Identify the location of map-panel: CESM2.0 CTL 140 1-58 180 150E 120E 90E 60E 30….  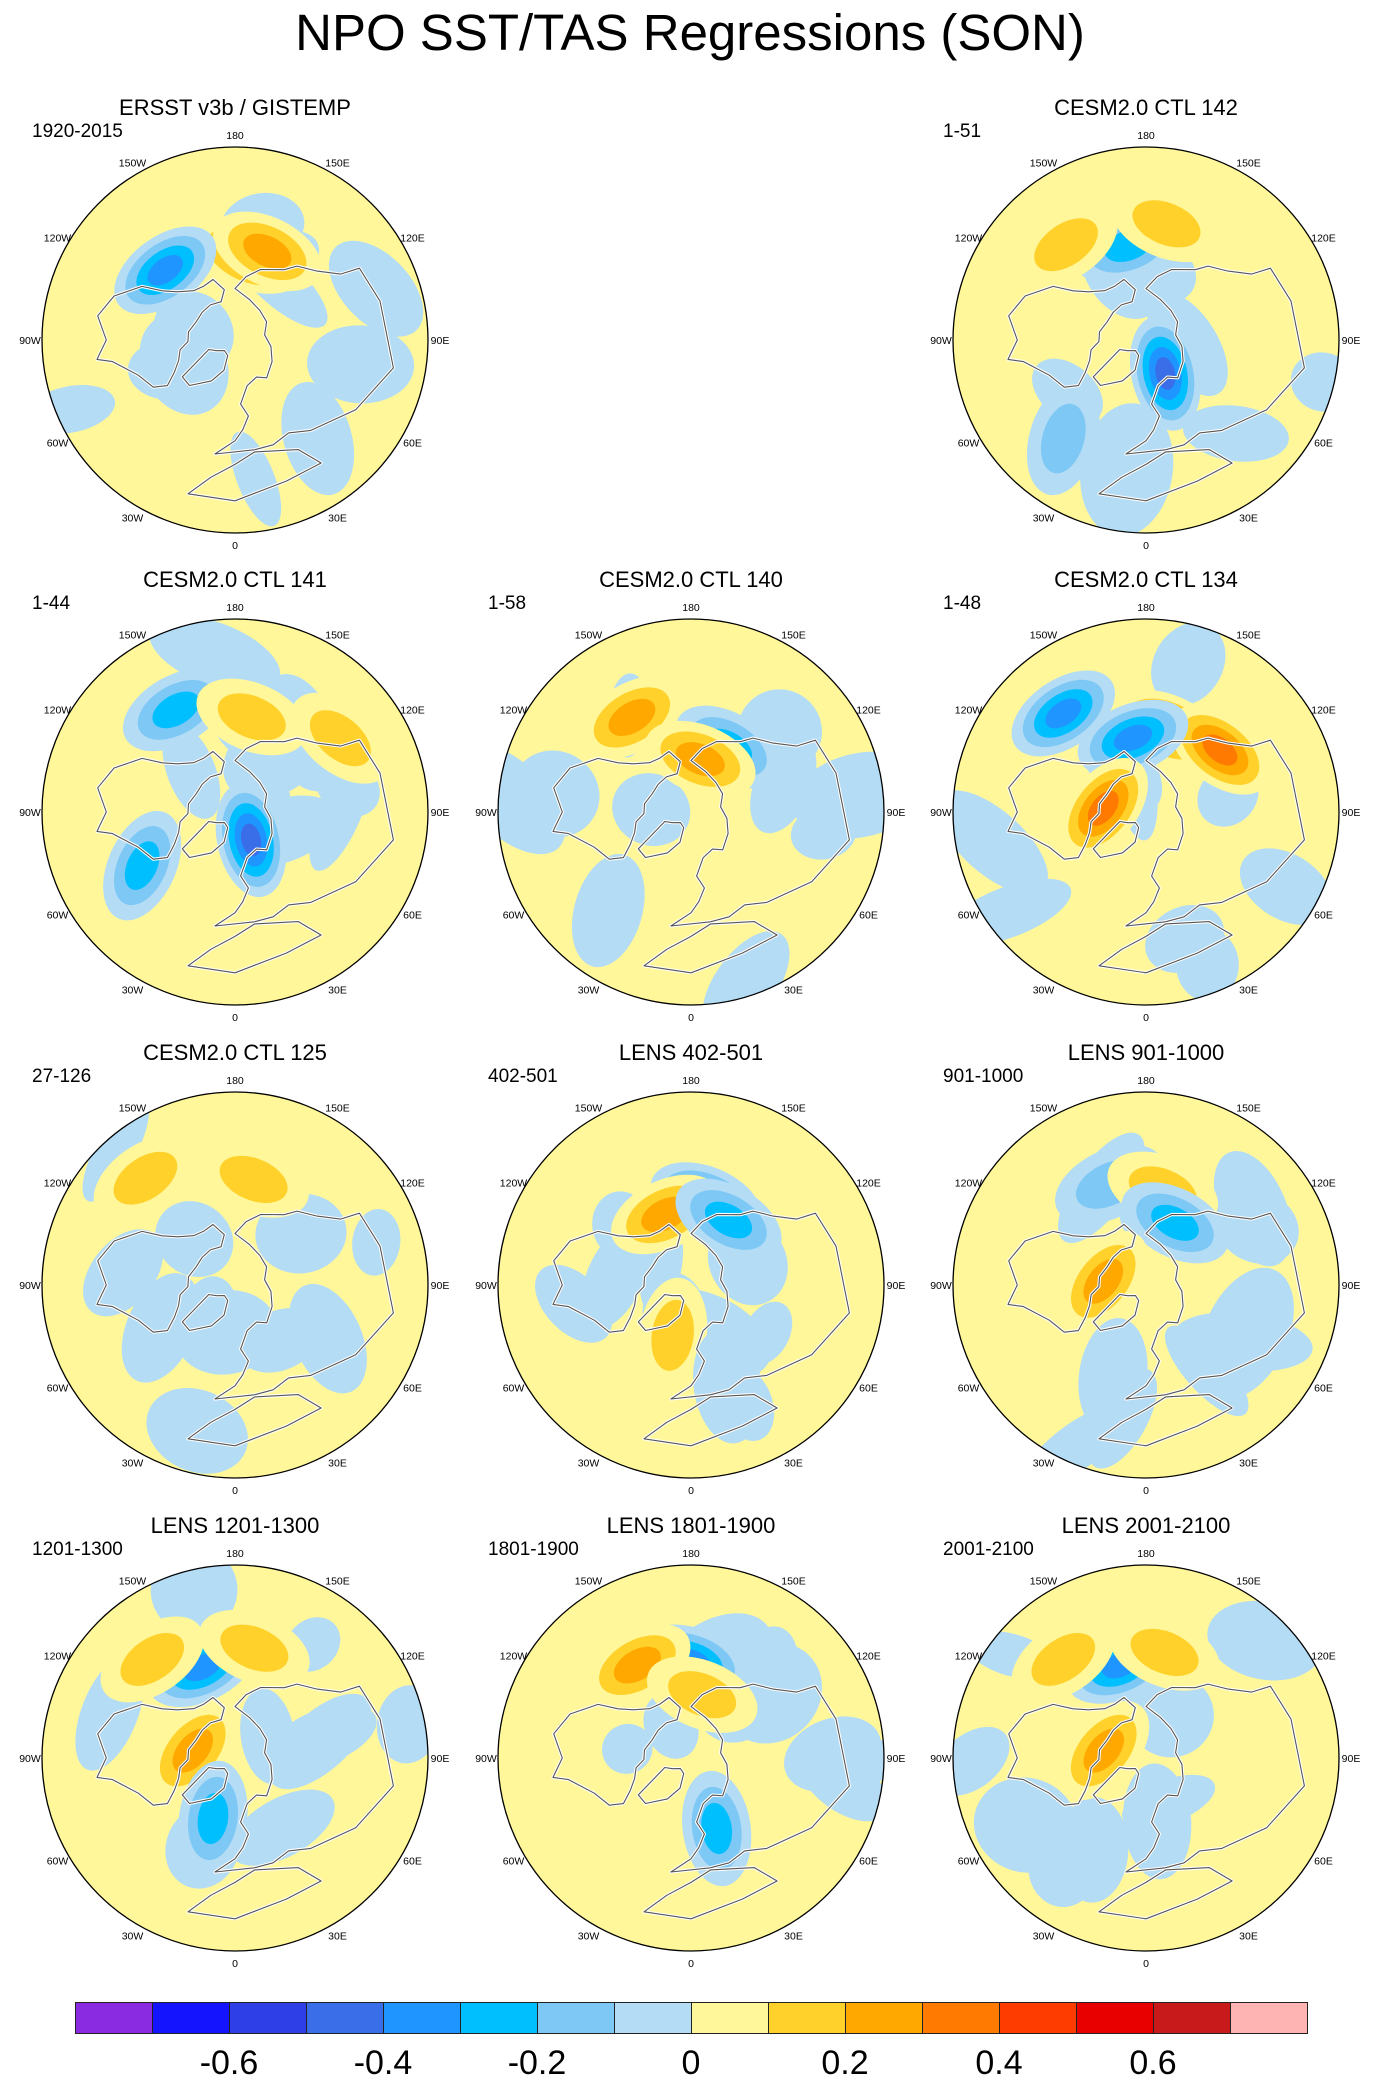
(691, 801).